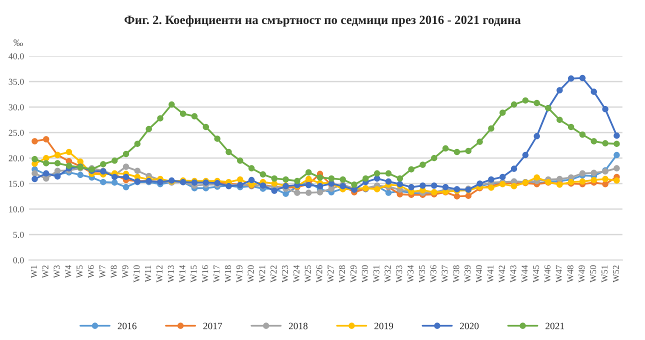  Describe the element at coordinates (45, 271) in the screenshot. I see `x-tick-label: W2` at that location.